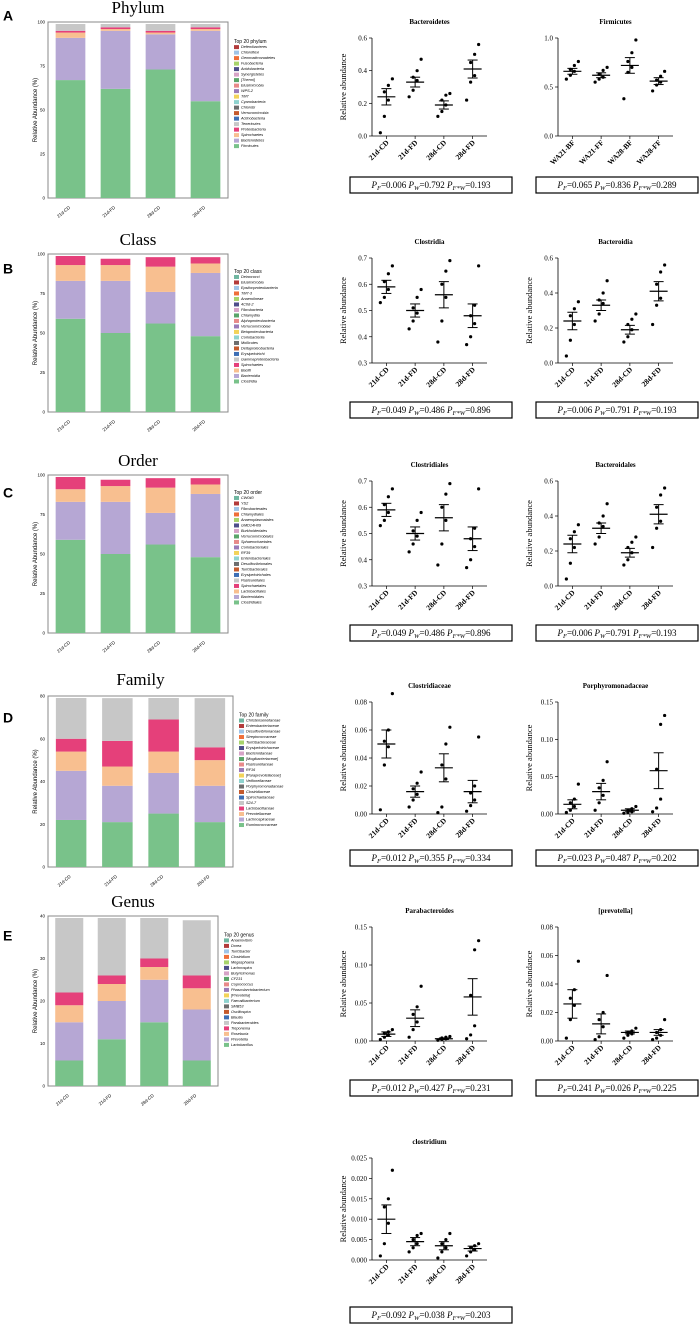 Image resolution: width=699 pixels, height=1339 pixels. Describe the element at coordinates (396, 410) in the screenshot. I see `stat-value: 0.049` at that location.